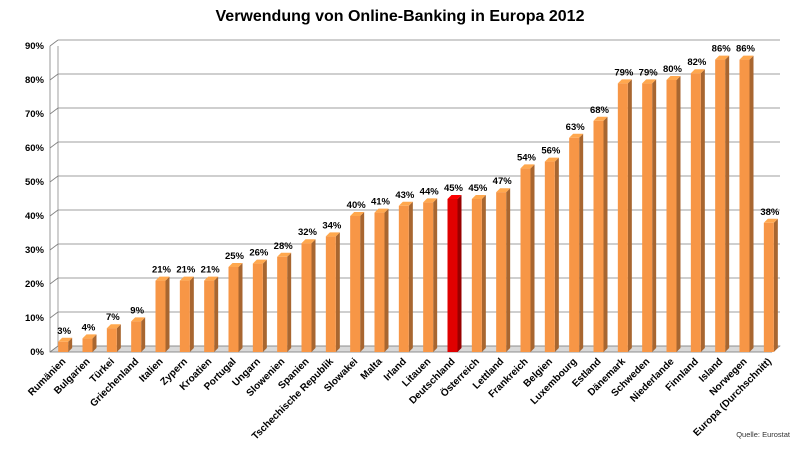  I want to click on data-label: 63%, so click(576, 127).